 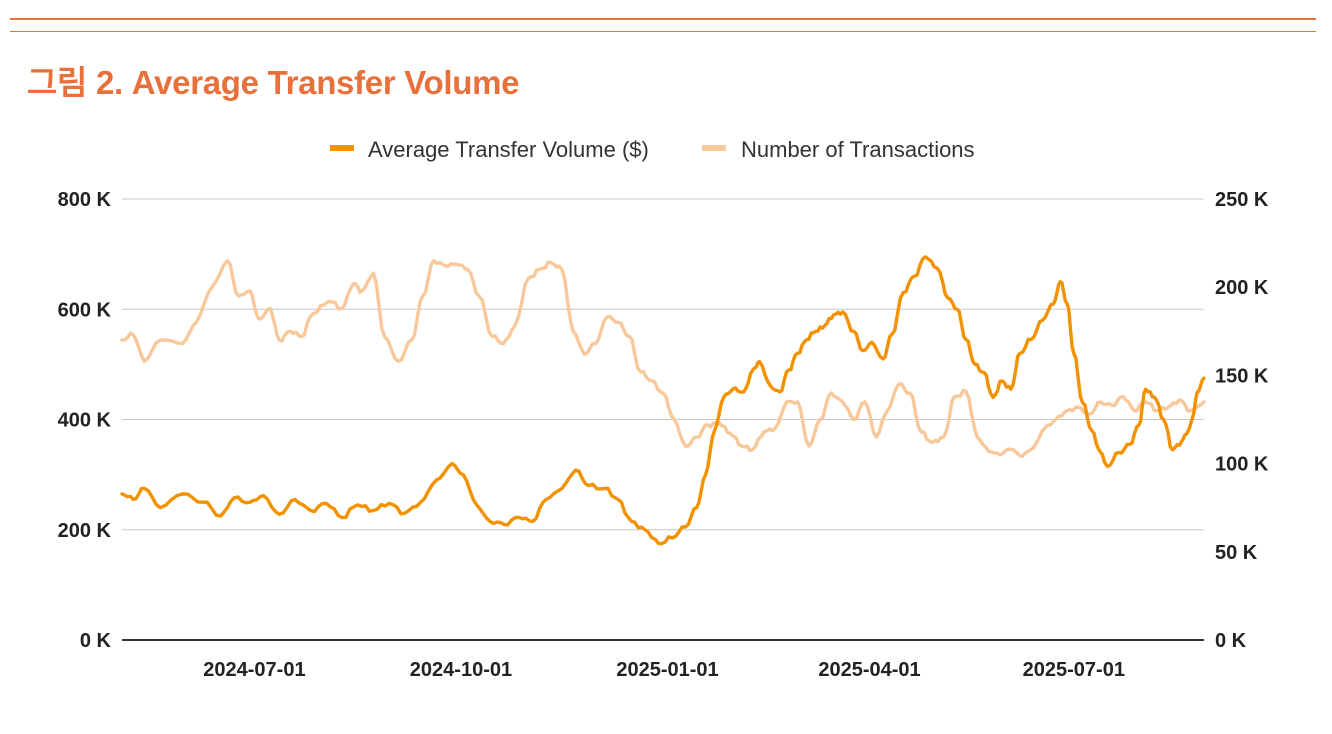 I want to click on legend-swatch-volume, so click(x=342, y=148).